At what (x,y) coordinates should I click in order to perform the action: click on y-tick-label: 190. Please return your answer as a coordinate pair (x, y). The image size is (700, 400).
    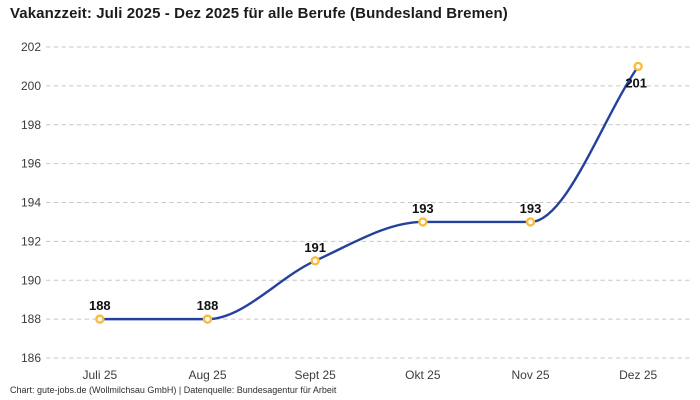
    Looking at the image, I should click on (31, 280).